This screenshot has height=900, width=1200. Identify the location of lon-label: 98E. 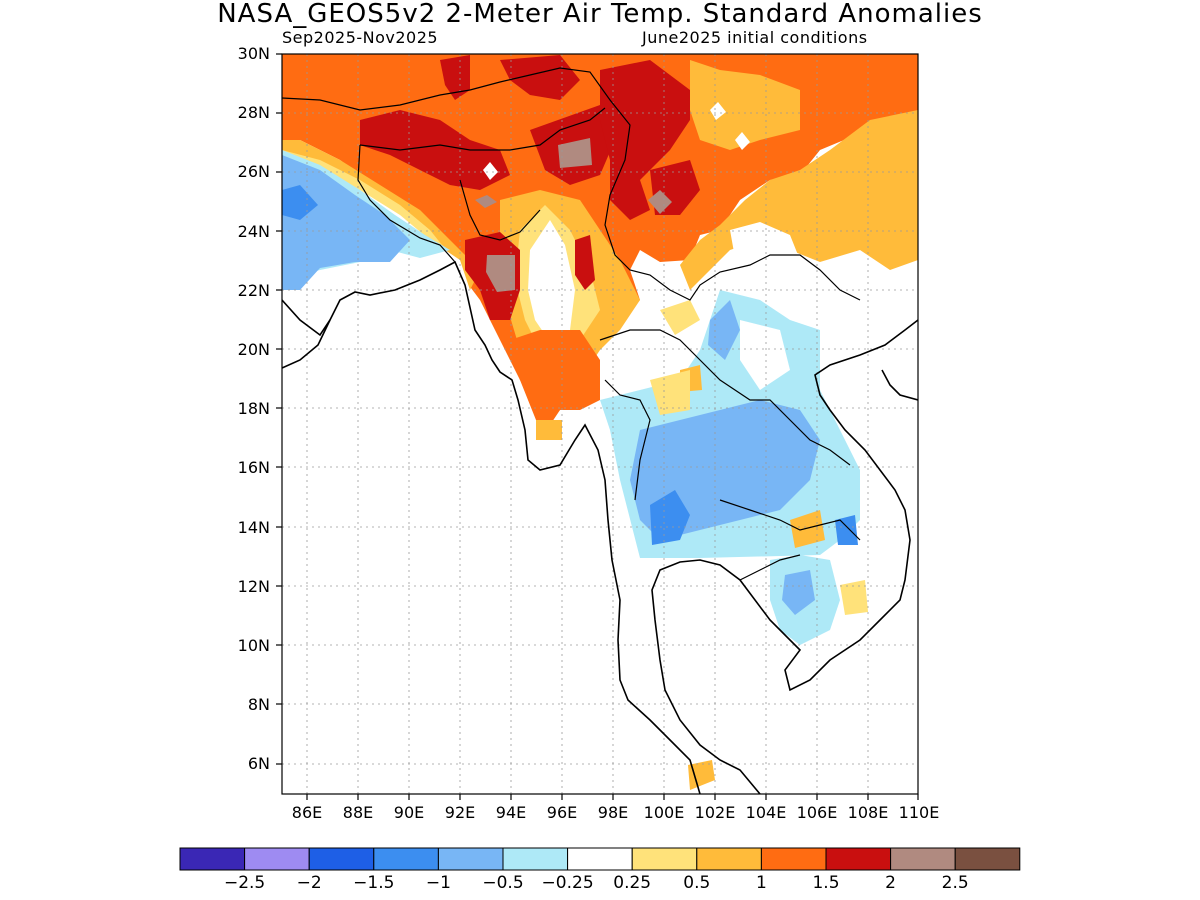
(613, 812).